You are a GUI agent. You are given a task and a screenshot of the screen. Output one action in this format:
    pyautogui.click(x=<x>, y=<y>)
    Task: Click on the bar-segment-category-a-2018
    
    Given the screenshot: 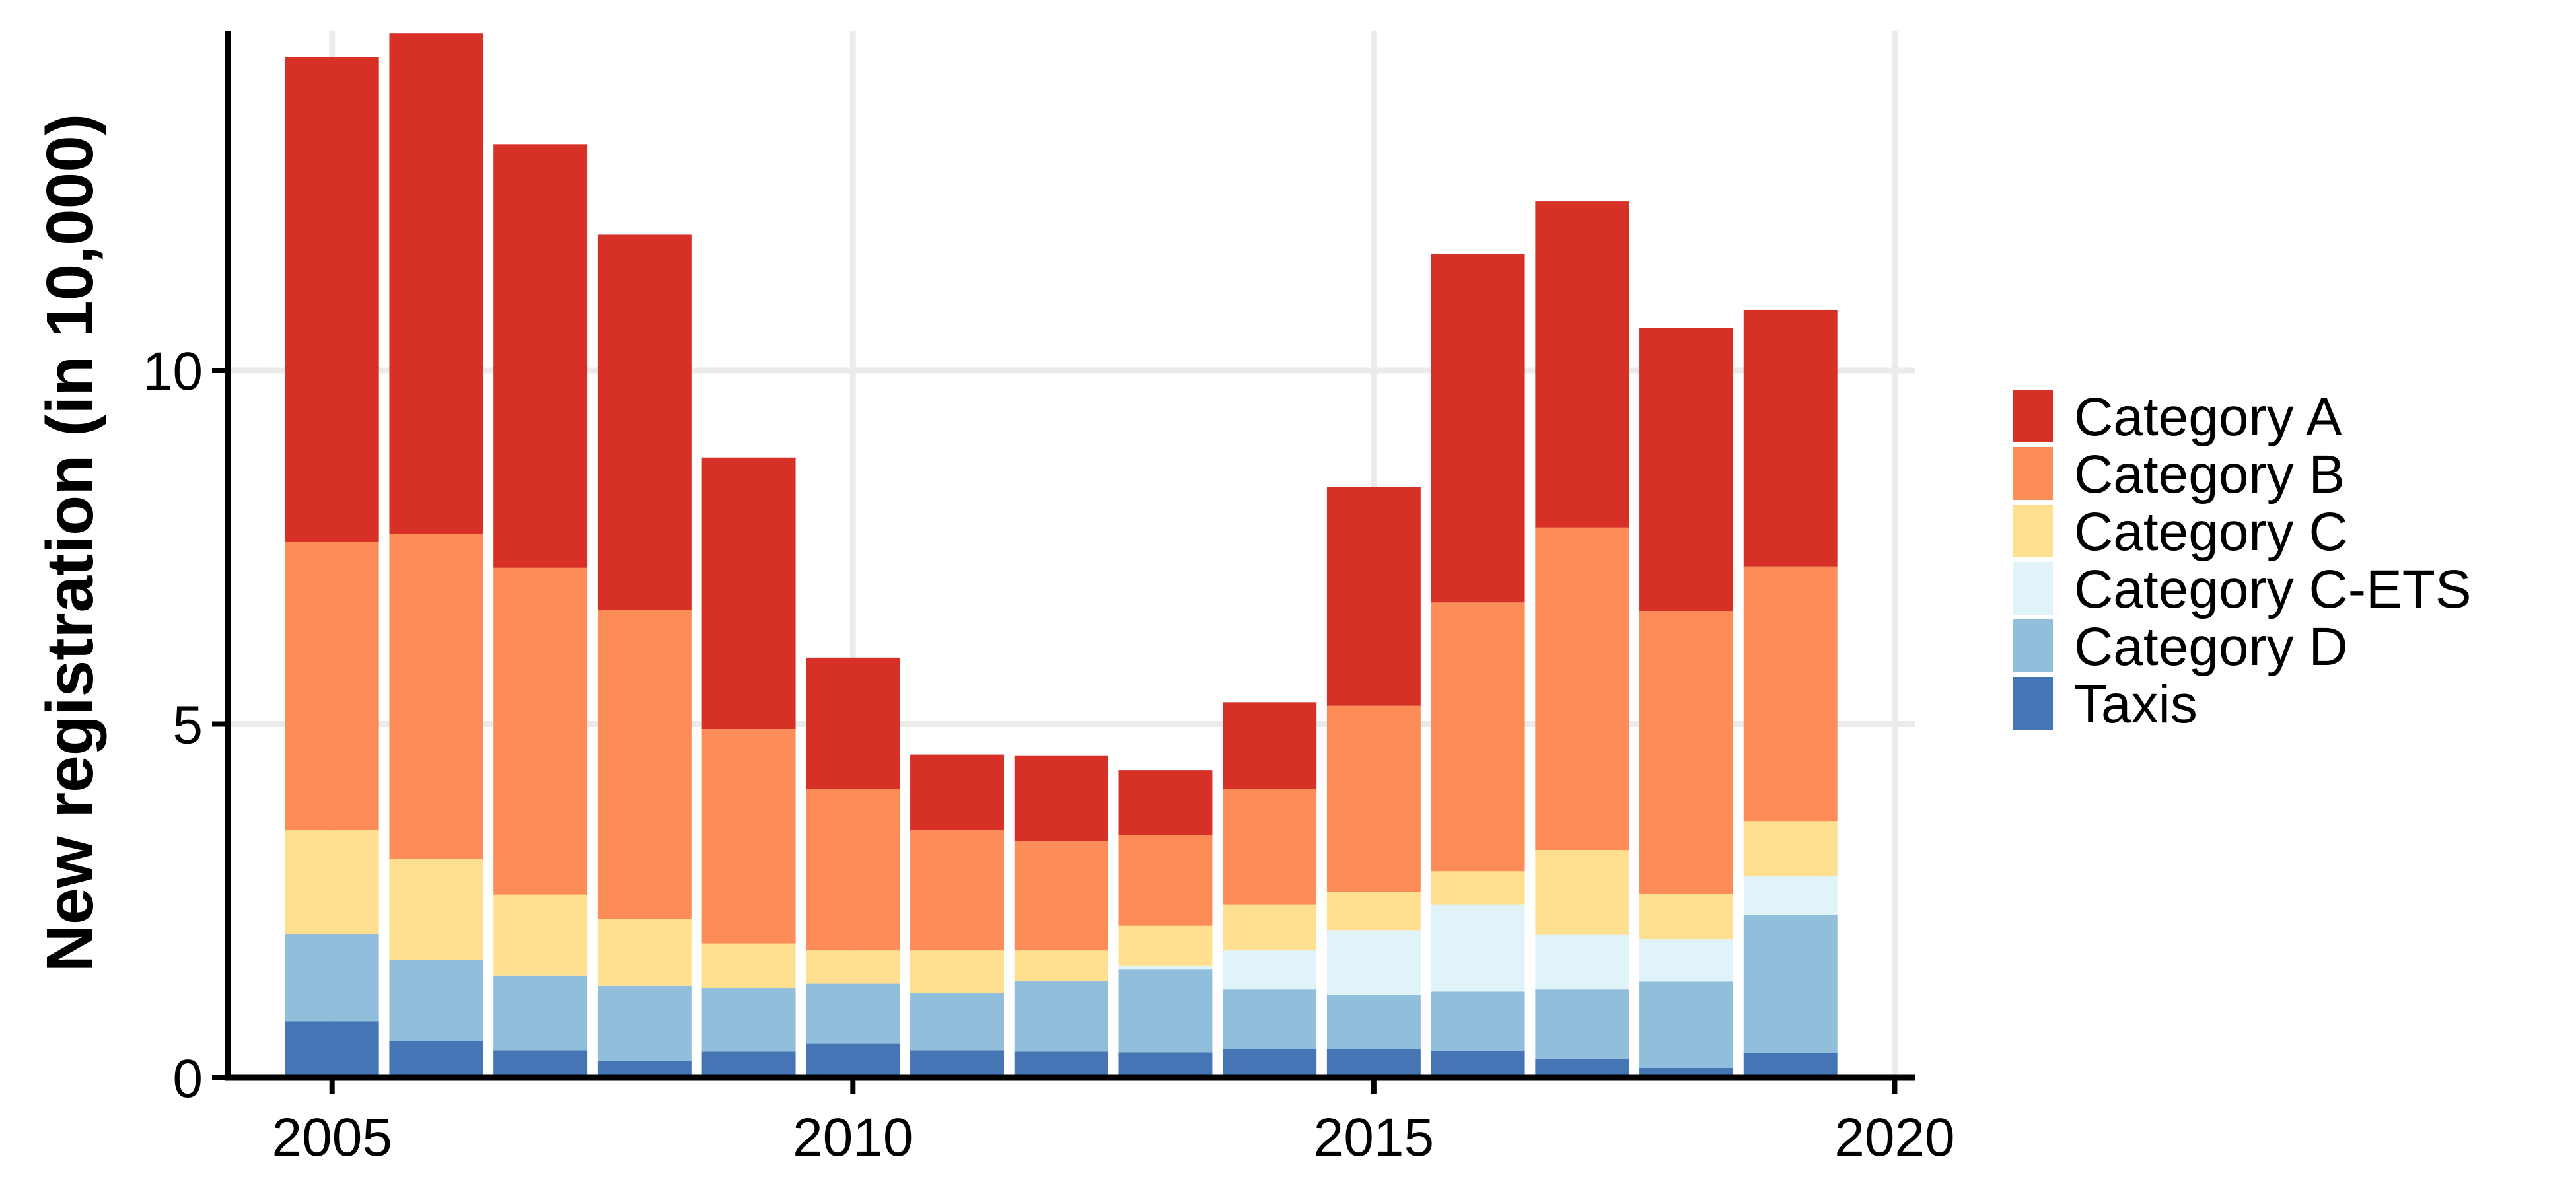 What is the action you would take?
    pyautogui.click(x=1686, y=470)
    